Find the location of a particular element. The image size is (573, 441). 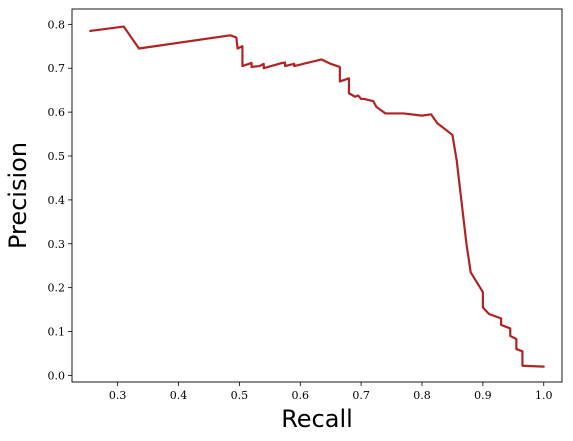

x-tick-label: 0.9 is located at coordinates (483, 395).